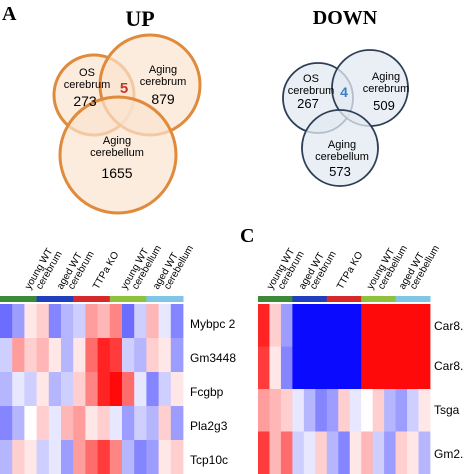 The image size is (474, 474). What do you see at coordinates (342, 157) in the screenshot?
I see `down-aging-cerebellum-label-2: cerebellum` at bounding box center [342, 157].